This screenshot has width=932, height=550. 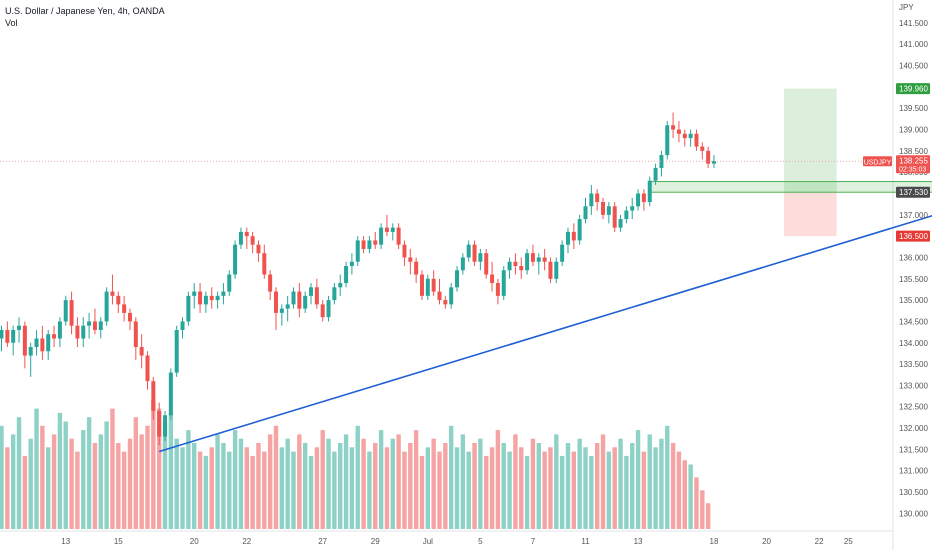 What do you see at coordinates (480, 541) in the screenshot?
I see `x-tick-label: 5` at bounding box center [480, 541].